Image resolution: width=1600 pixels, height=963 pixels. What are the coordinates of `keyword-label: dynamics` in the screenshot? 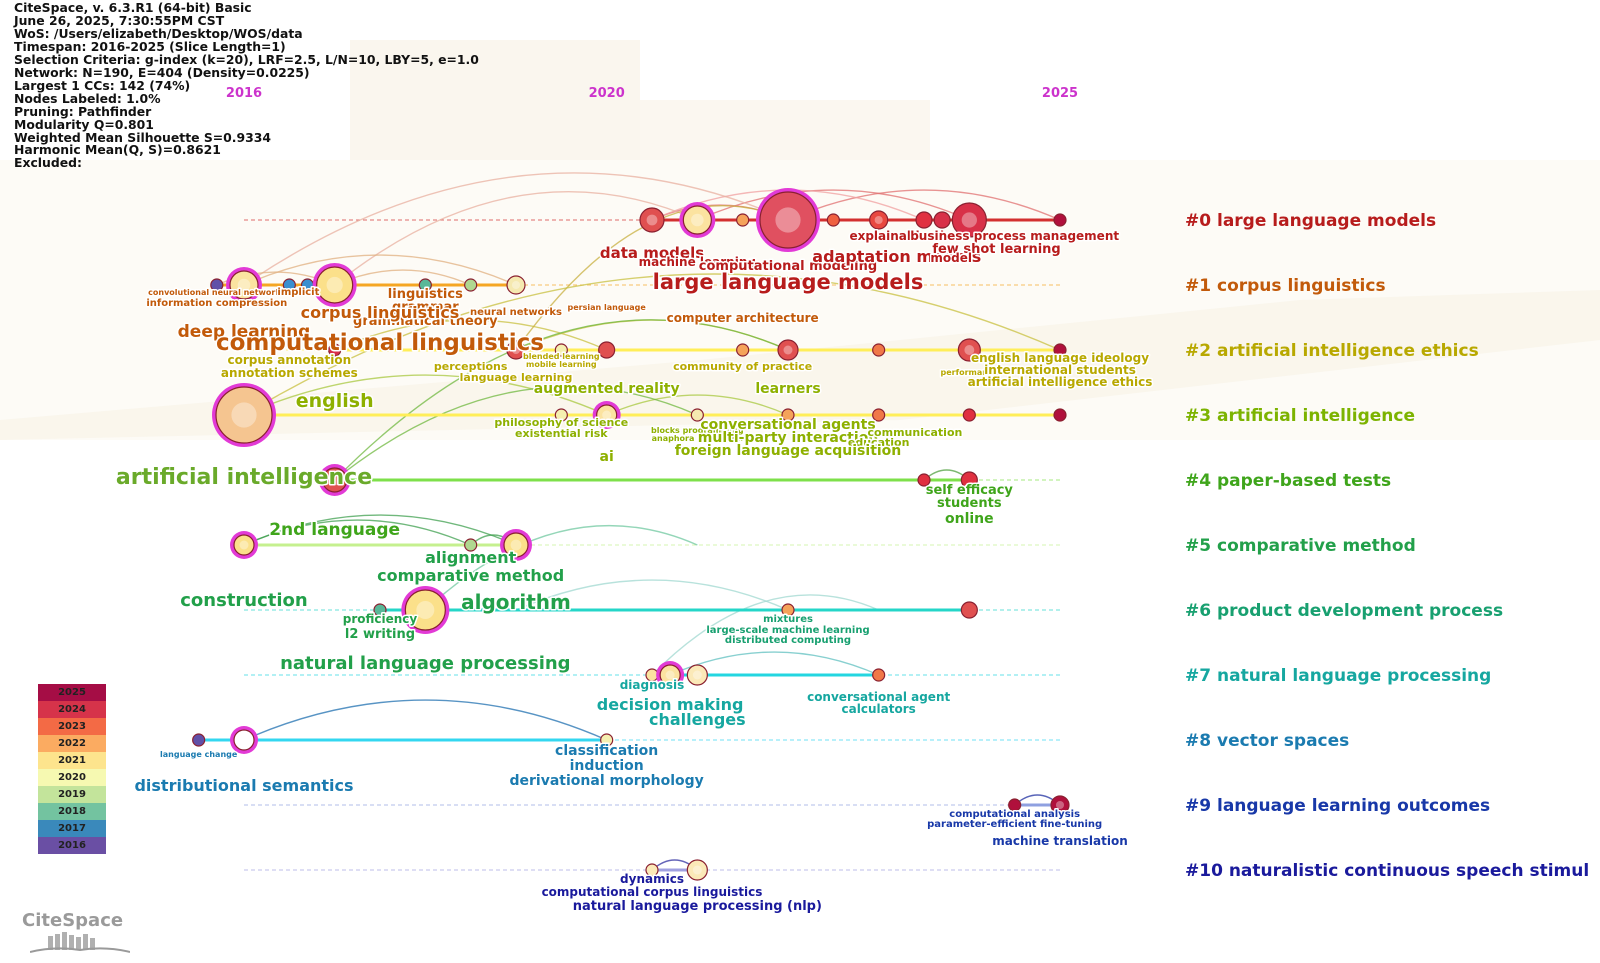 It's located at (652, 879).